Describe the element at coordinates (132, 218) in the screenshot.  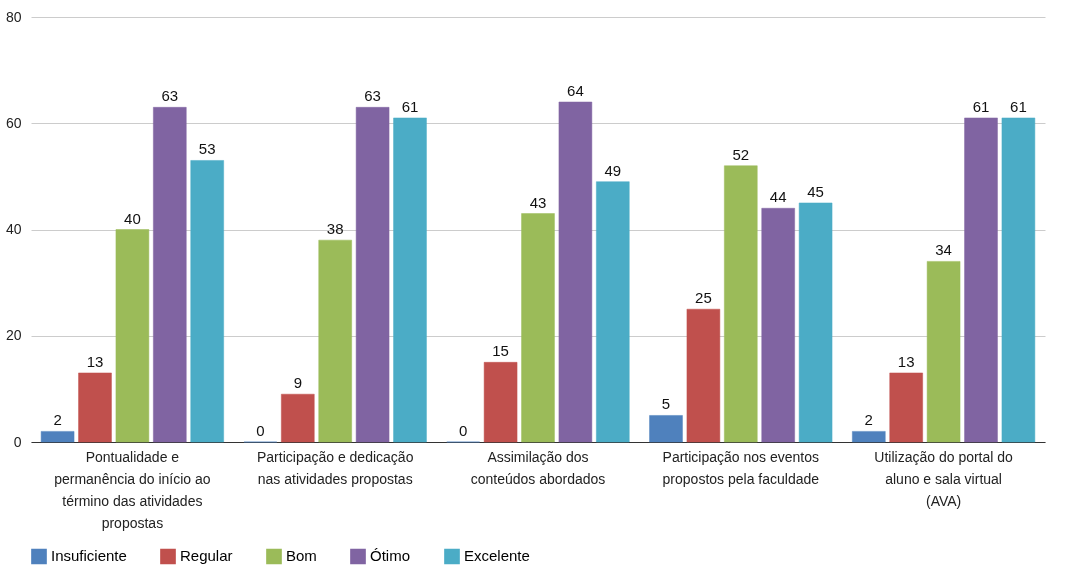
I see `data-label: 40` at that location.